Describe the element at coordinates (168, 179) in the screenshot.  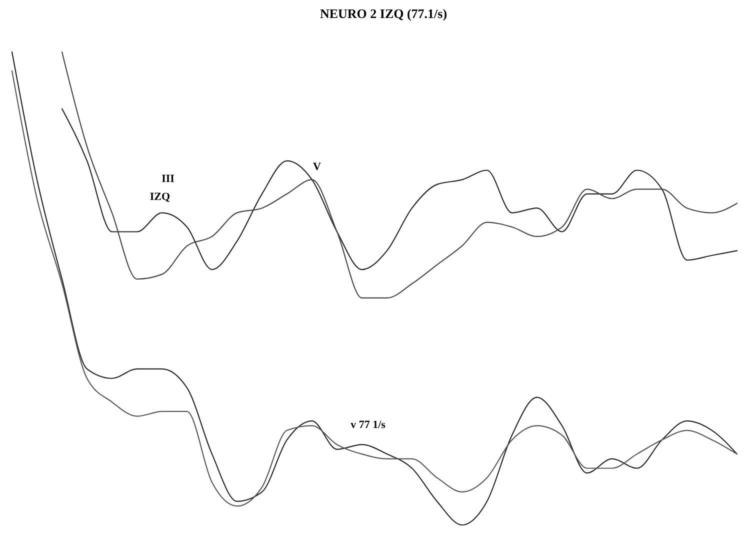
I see `annotation: III` at that location.